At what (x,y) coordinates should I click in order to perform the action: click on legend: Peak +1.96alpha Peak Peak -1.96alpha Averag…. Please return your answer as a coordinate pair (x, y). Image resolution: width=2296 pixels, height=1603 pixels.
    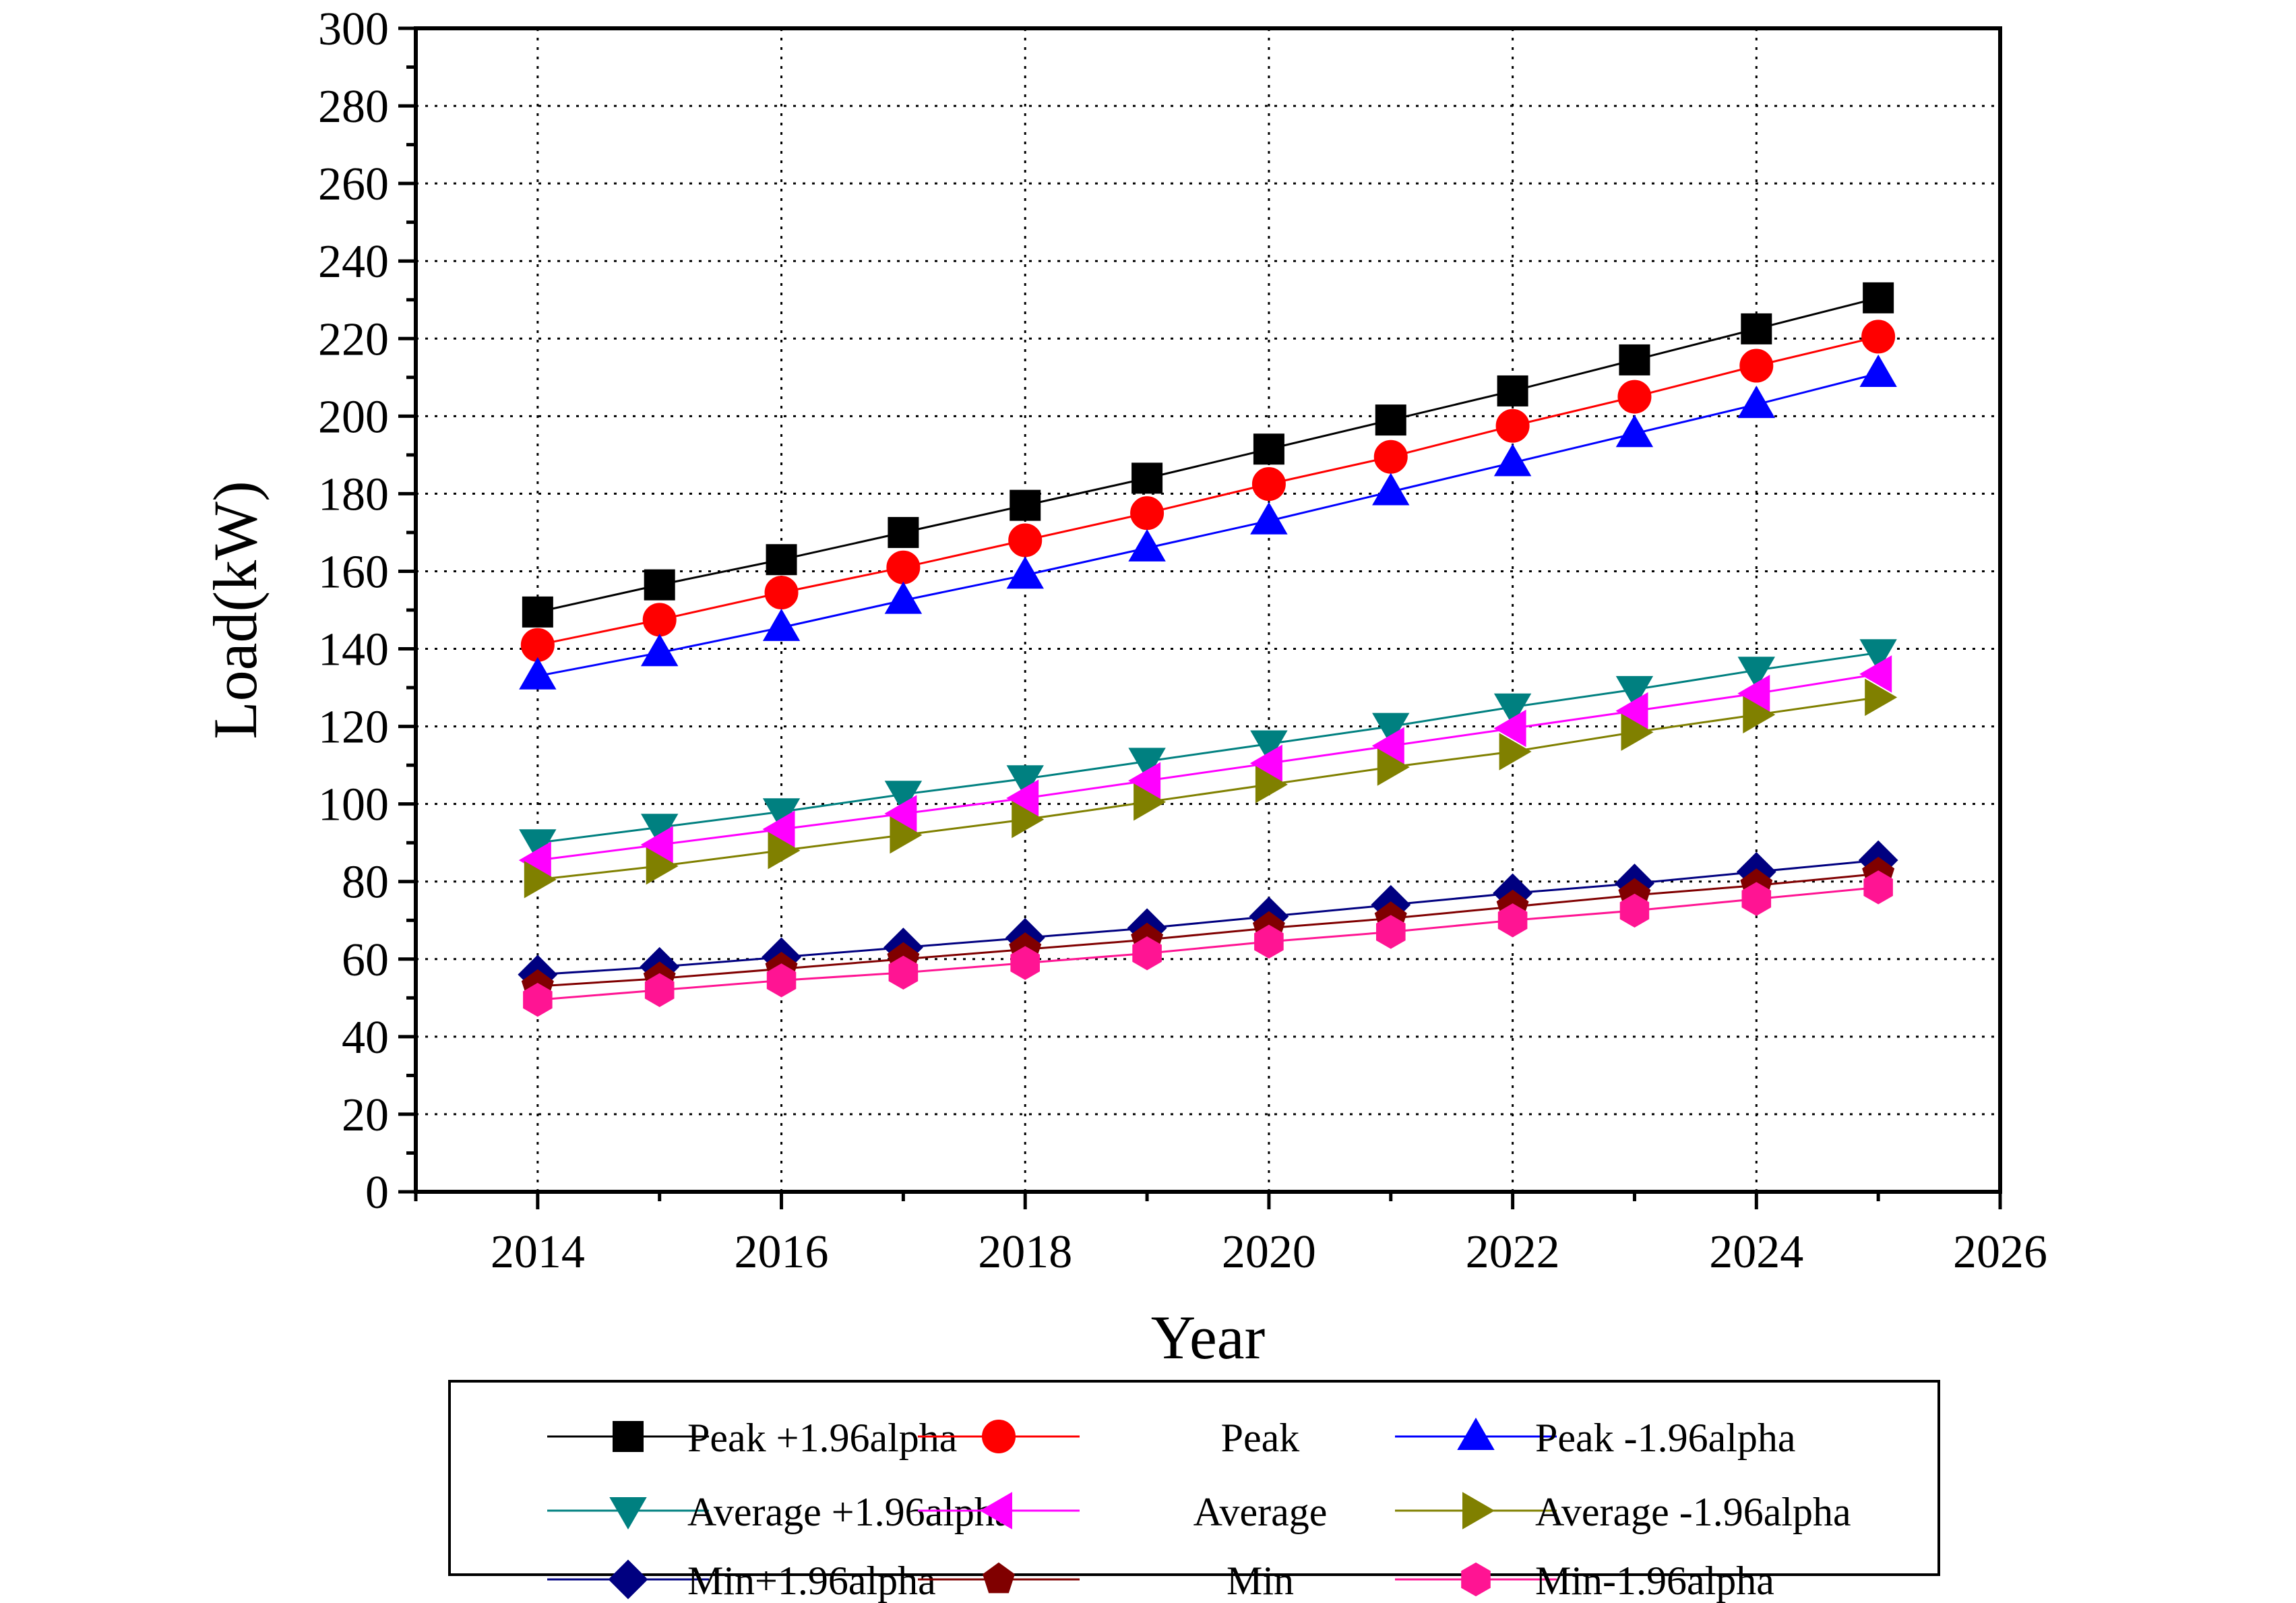
    Looking at the image, I should click on (1194, 1491).